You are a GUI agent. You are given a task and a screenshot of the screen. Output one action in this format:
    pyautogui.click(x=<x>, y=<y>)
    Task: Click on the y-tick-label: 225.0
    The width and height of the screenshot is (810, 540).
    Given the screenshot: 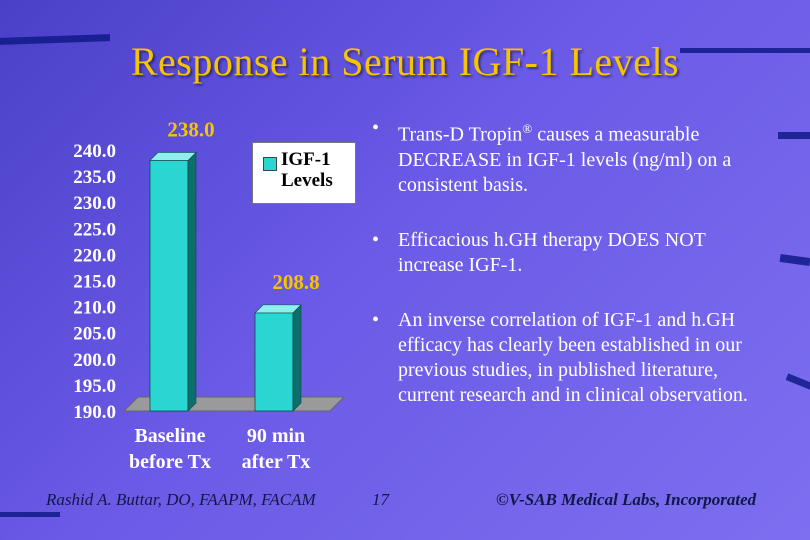 What is the action you would take?
    pyautogui.click(x=94, y=229)
    